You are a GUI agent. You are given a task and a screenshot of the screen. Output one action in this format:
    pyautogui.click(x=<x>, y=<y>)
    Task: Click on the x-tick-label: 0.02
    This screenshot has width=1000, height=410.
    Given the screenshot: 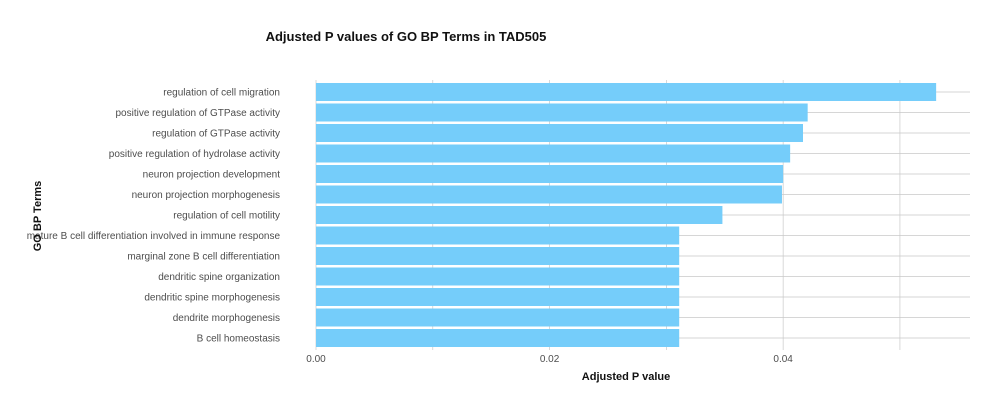 What is the action you would take?
    pyautogui.click(x=550, y=359)
    